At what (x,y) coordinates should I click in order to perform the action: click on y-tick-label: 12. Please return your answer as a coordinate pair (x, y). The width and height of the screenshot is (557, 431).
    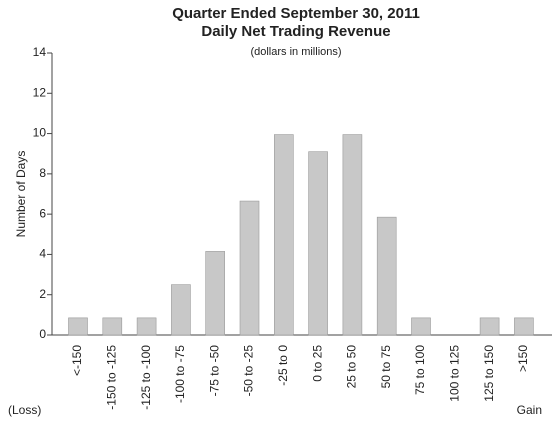
    Looking at the image, I should click on (40, 92).